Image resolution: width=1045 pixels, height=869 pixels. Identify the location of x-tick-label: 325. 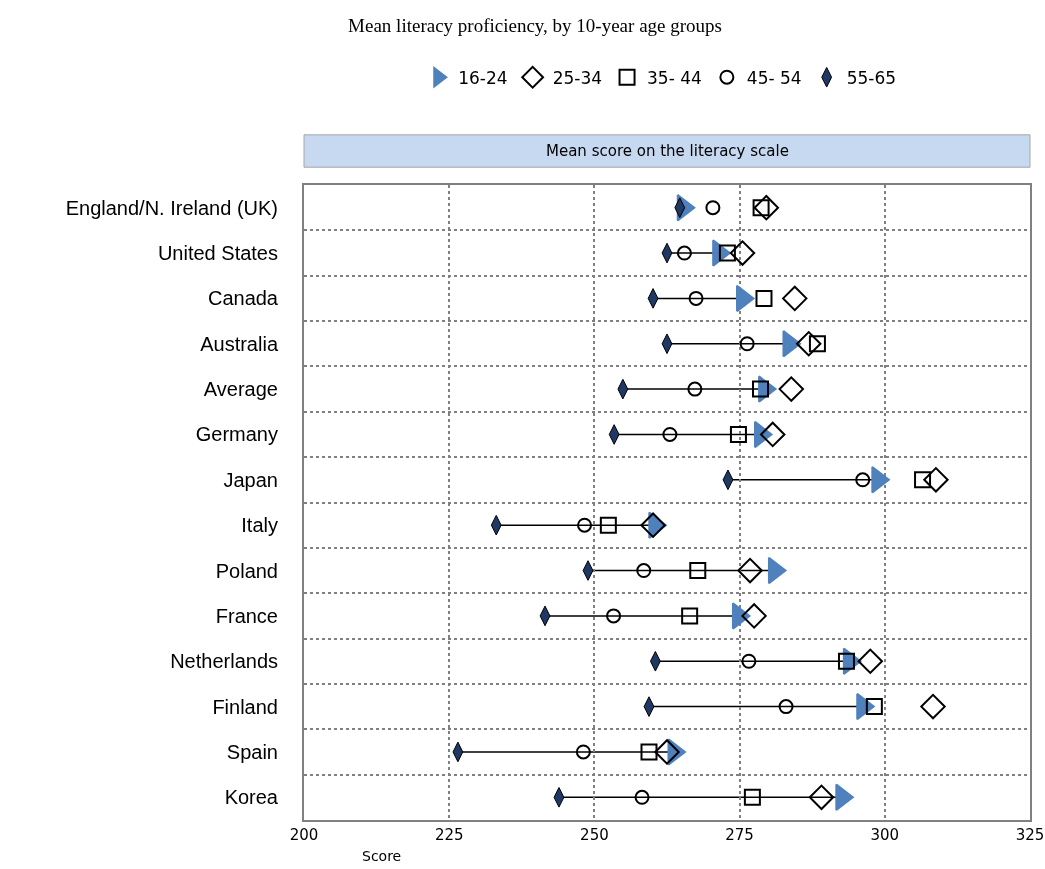
(1030, 835).